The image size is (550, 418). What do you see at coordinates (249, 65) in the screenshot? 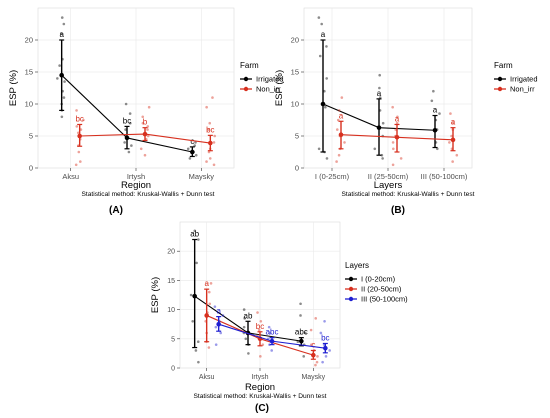
I see `legend-title: Farm` at bounding box center [249, 65].